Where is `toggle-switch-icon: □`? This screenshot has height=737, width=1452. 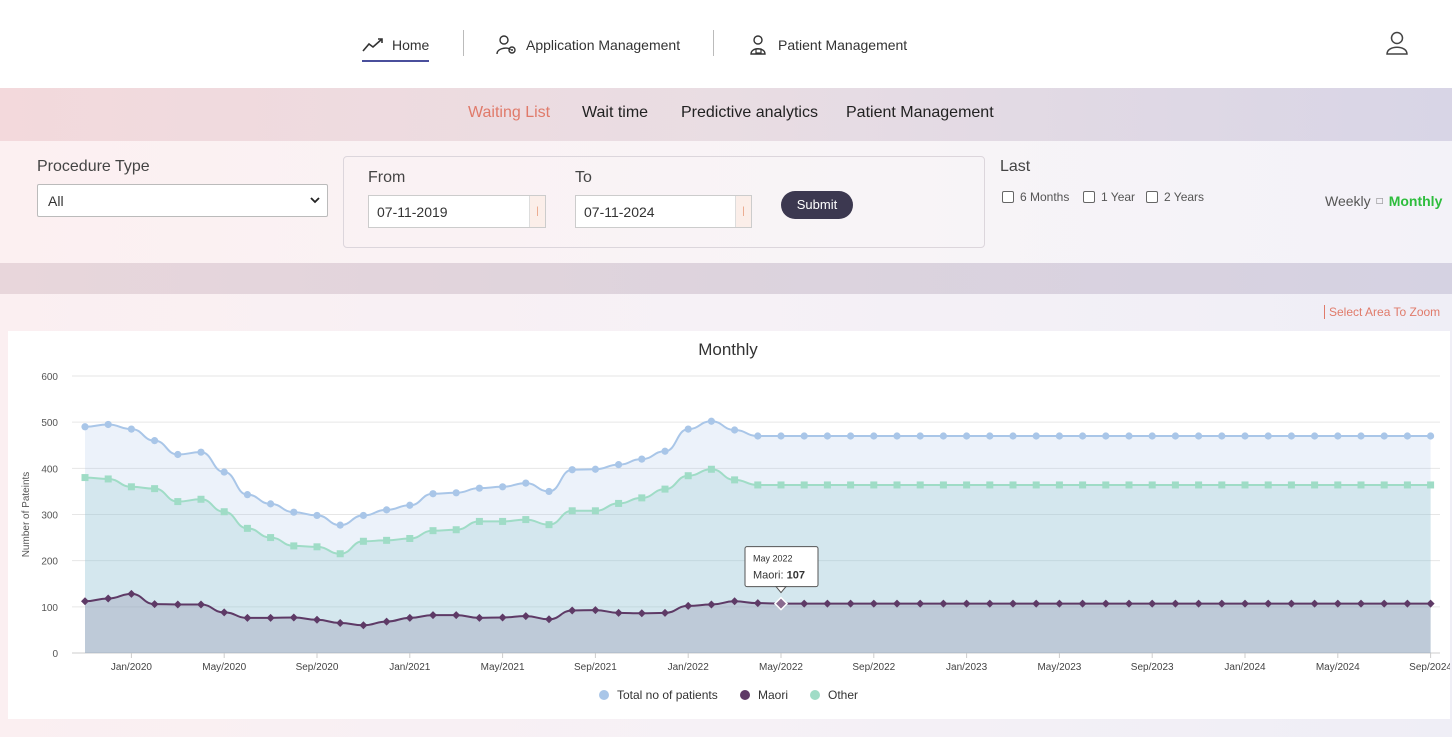 toggle-switch-icon: □ is located at coordinates (1379, 201).